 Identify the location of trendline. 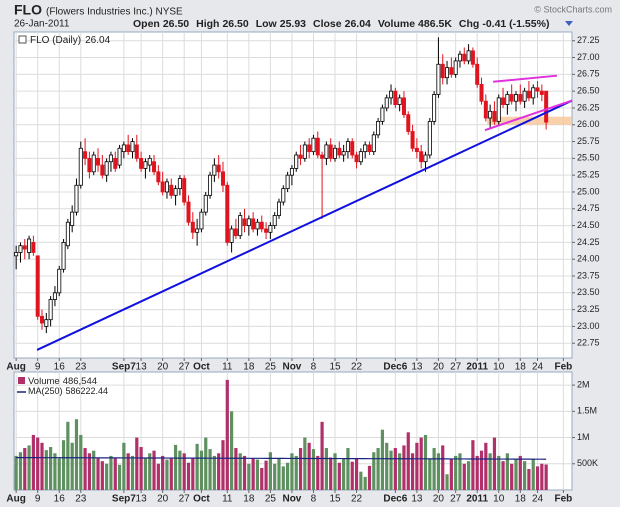
(528, 115).